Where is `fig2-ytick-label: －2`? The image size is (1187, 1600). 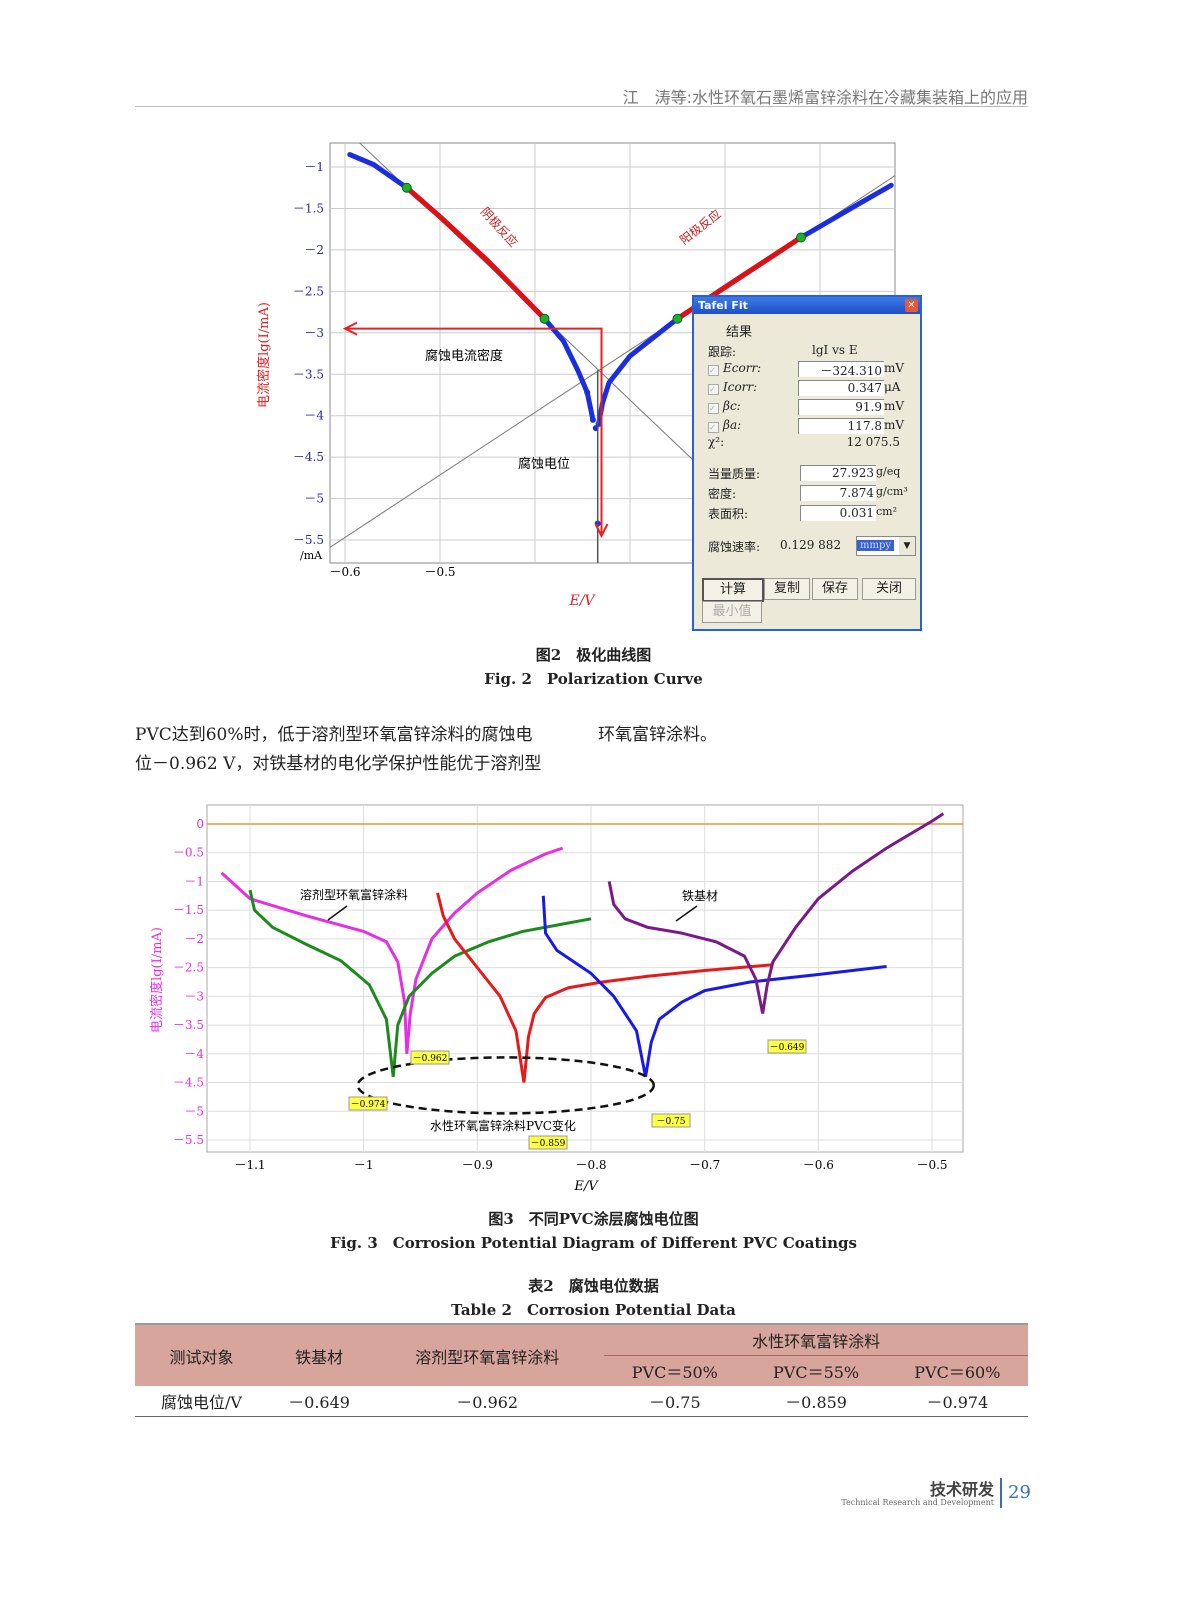
fig2-ytick-label: －2 is located at coordinates (314, 250).